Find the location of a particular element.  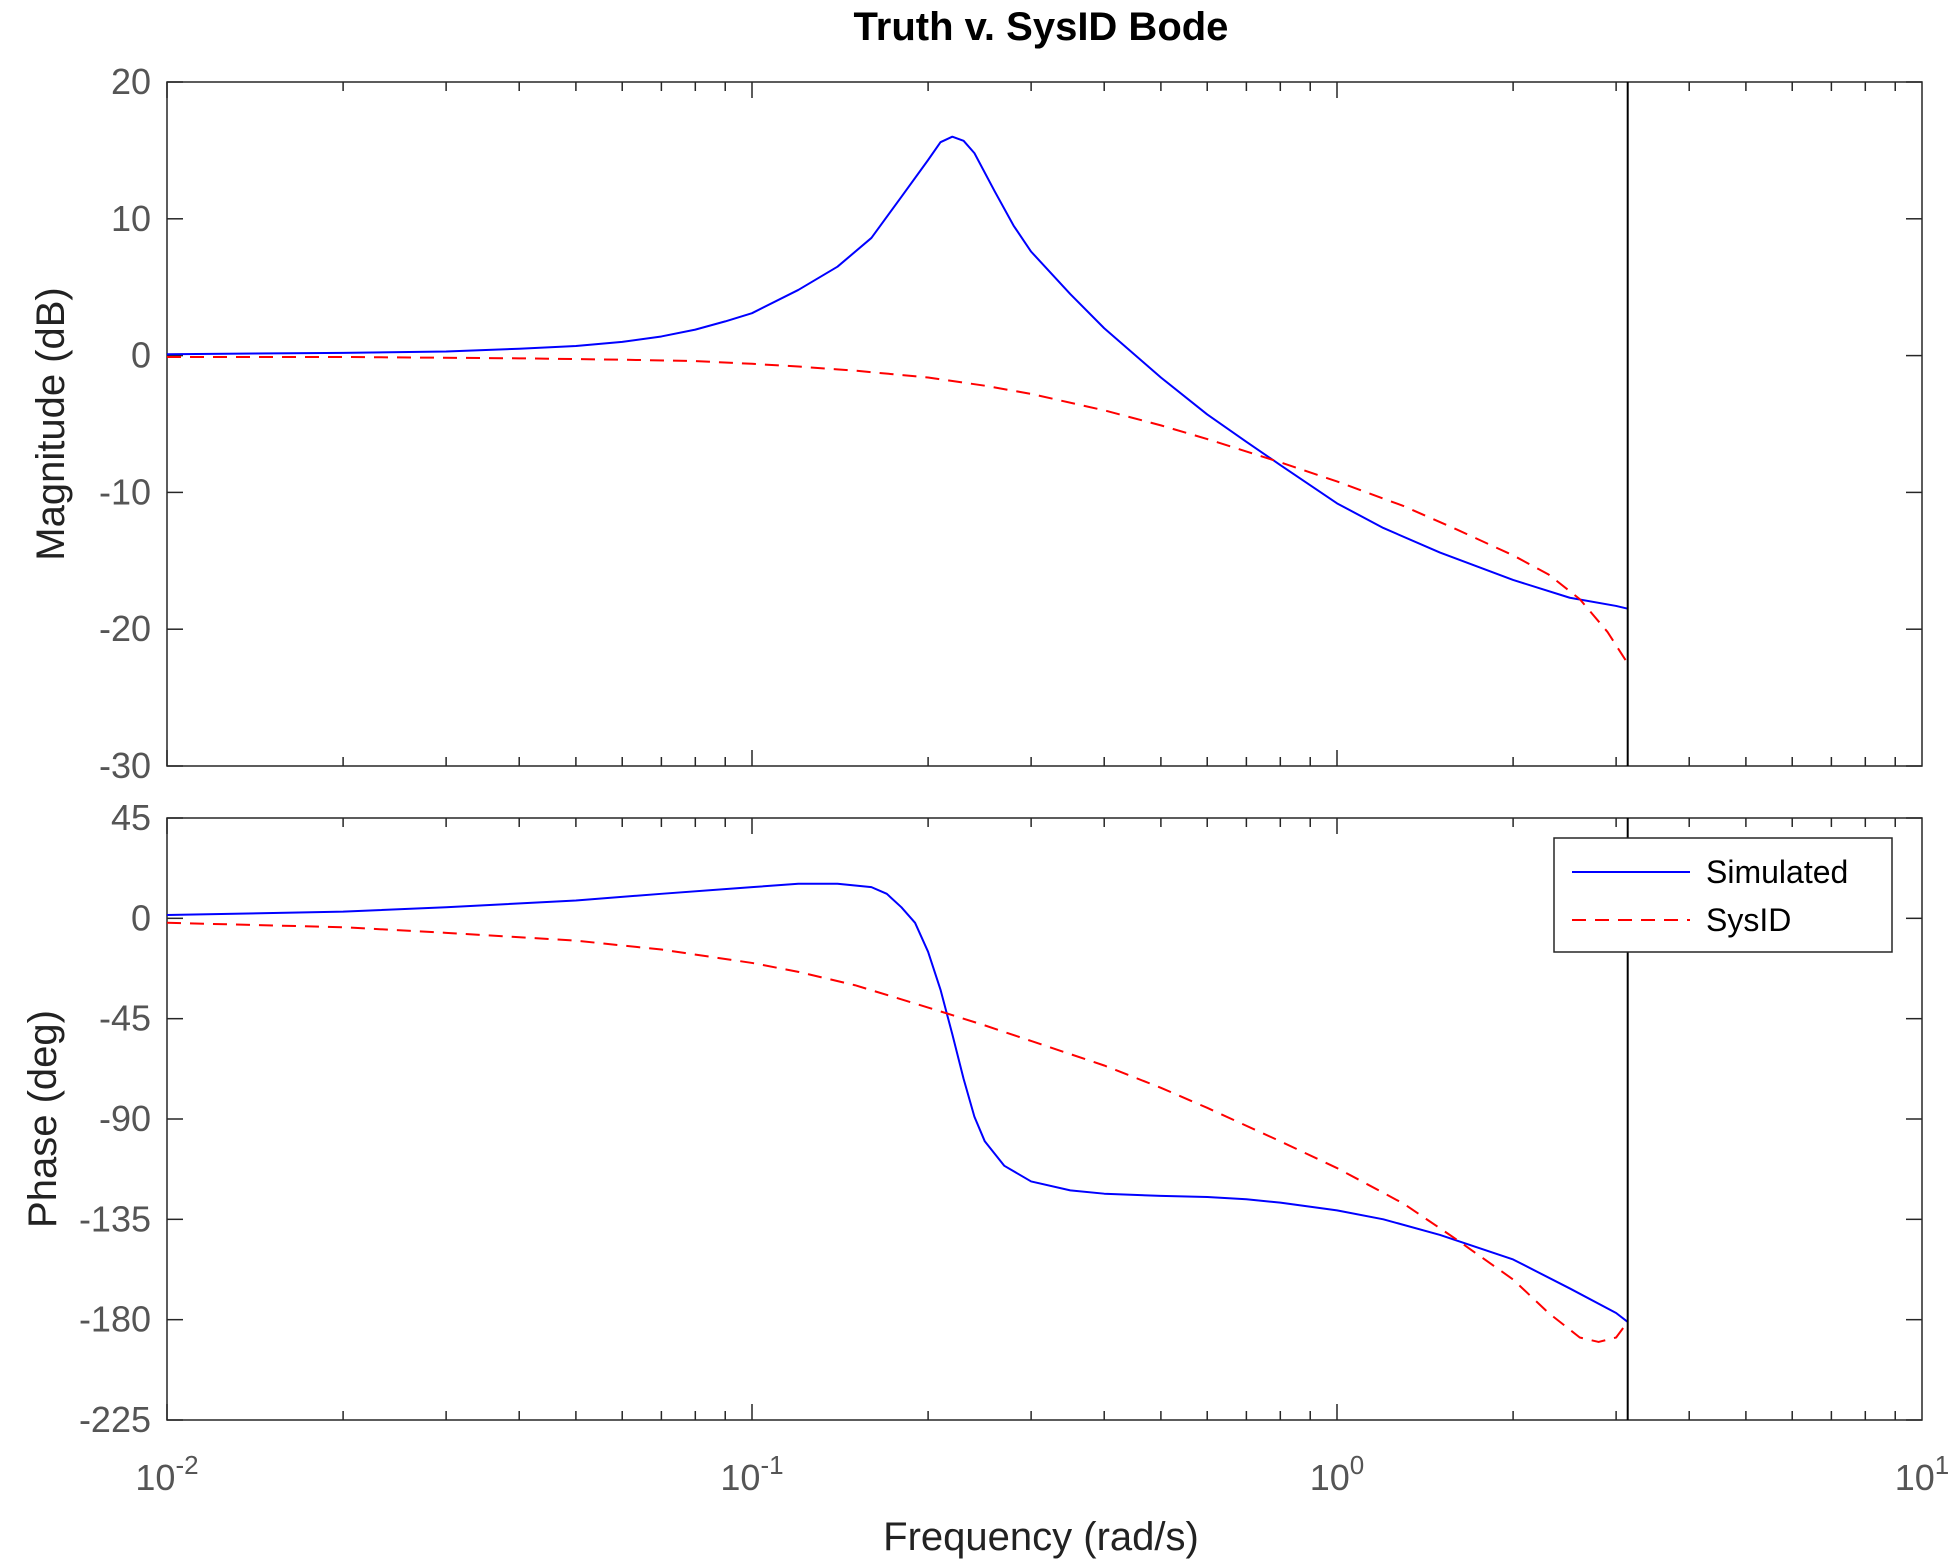

phase-y-tick-label: -135 is located at coordinates (115, 1218).